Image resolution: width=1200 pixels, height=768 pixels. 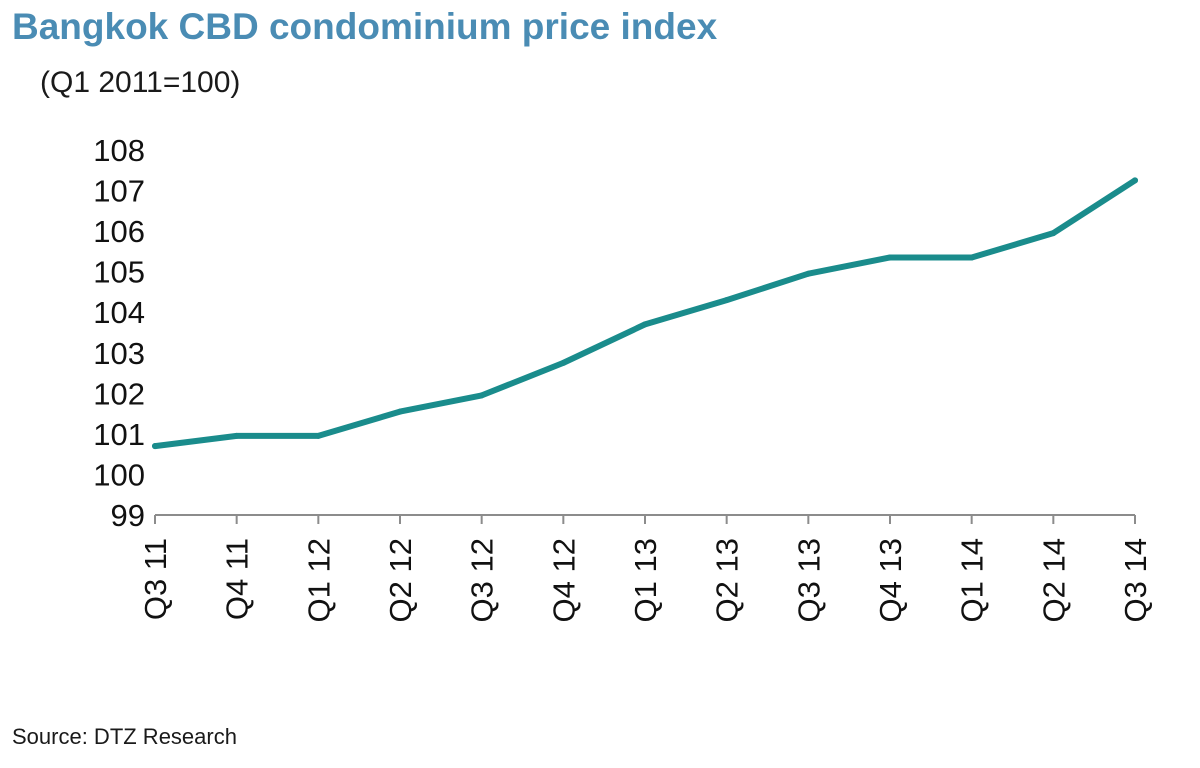 I want to click on y-tick-label: 107, so click(x=119, y=191).